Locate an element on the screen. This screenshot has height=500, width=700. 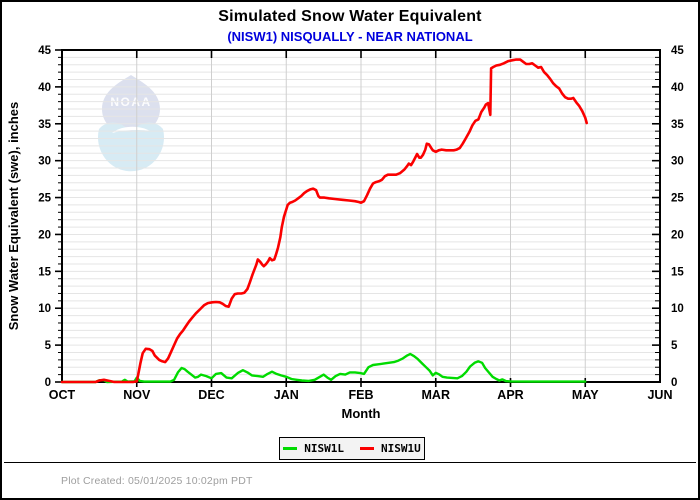
page-title: Simulated Snow Water Equivalent is located at coordinates (350, 16).